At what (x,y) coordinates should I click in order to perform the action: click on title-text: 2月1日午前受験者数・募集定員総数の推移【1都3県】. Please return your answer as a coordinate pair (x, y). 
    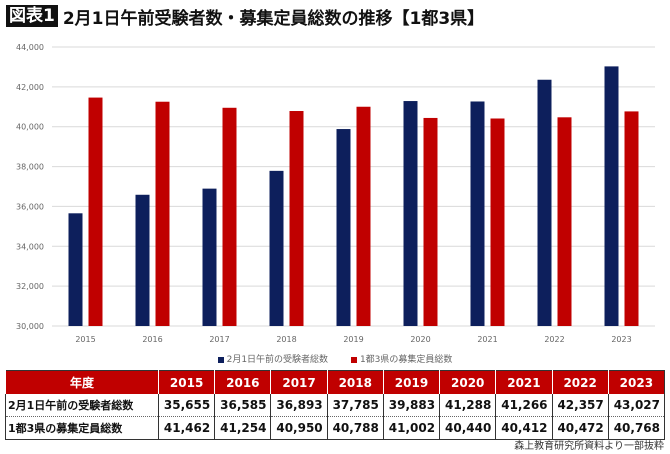
    Looking at the image, I should click on (273, 18).